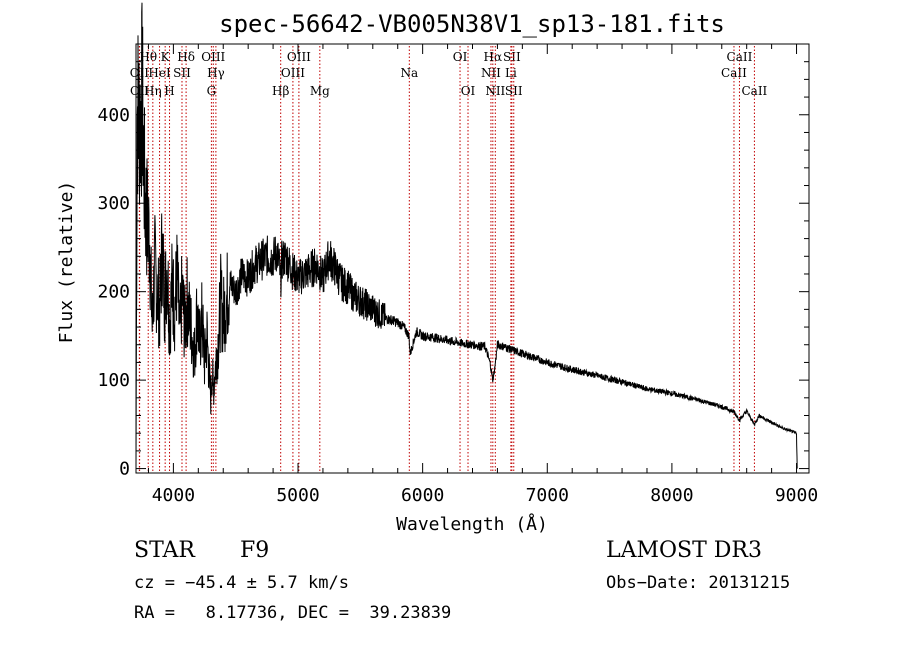 The width and height of the screenshot is (900, 649). What do you see at coordinates (255, 550) in the screenshot?
I see `object-subclass: F9` at bounding box center [255, 550].